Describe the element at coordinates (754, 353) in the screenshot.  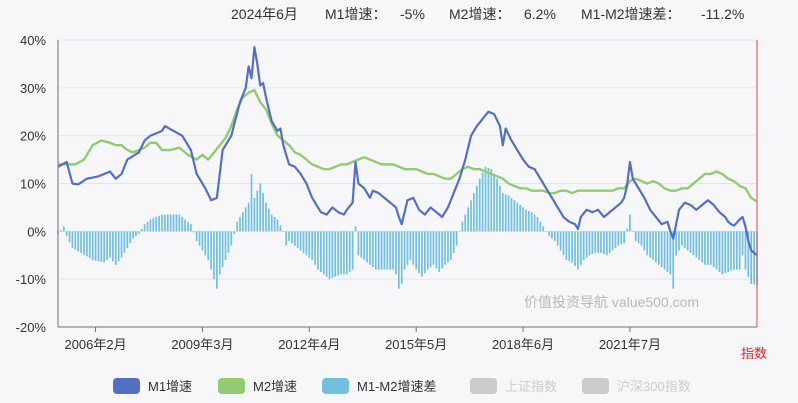
I see `right-axis-name: 指数` at that location.